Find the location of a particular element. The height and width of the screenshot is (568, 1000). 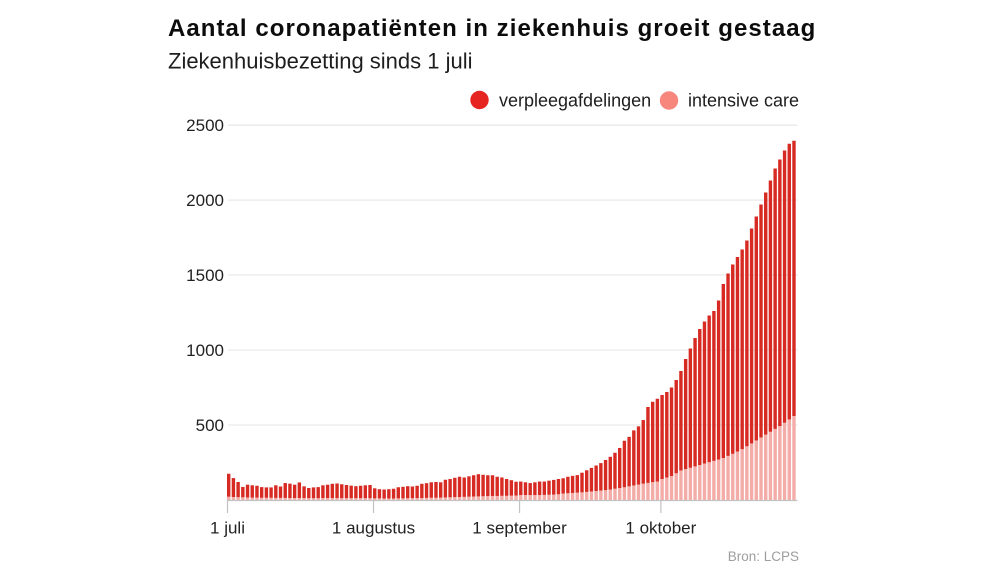

svg-text: 2000 is located at coordinates (205, 200).